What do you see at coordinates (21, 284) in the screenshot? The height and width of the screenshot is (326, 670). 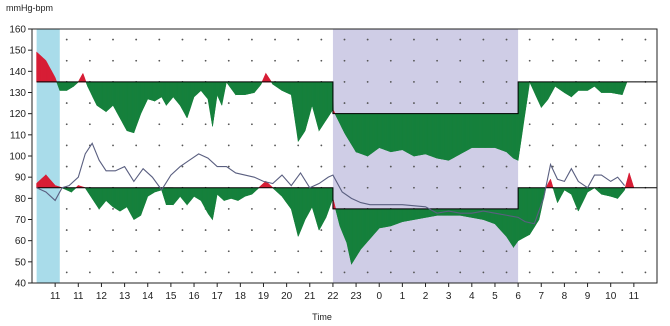 I see `y-tick-label: 40` at bounding box center [21, 284].